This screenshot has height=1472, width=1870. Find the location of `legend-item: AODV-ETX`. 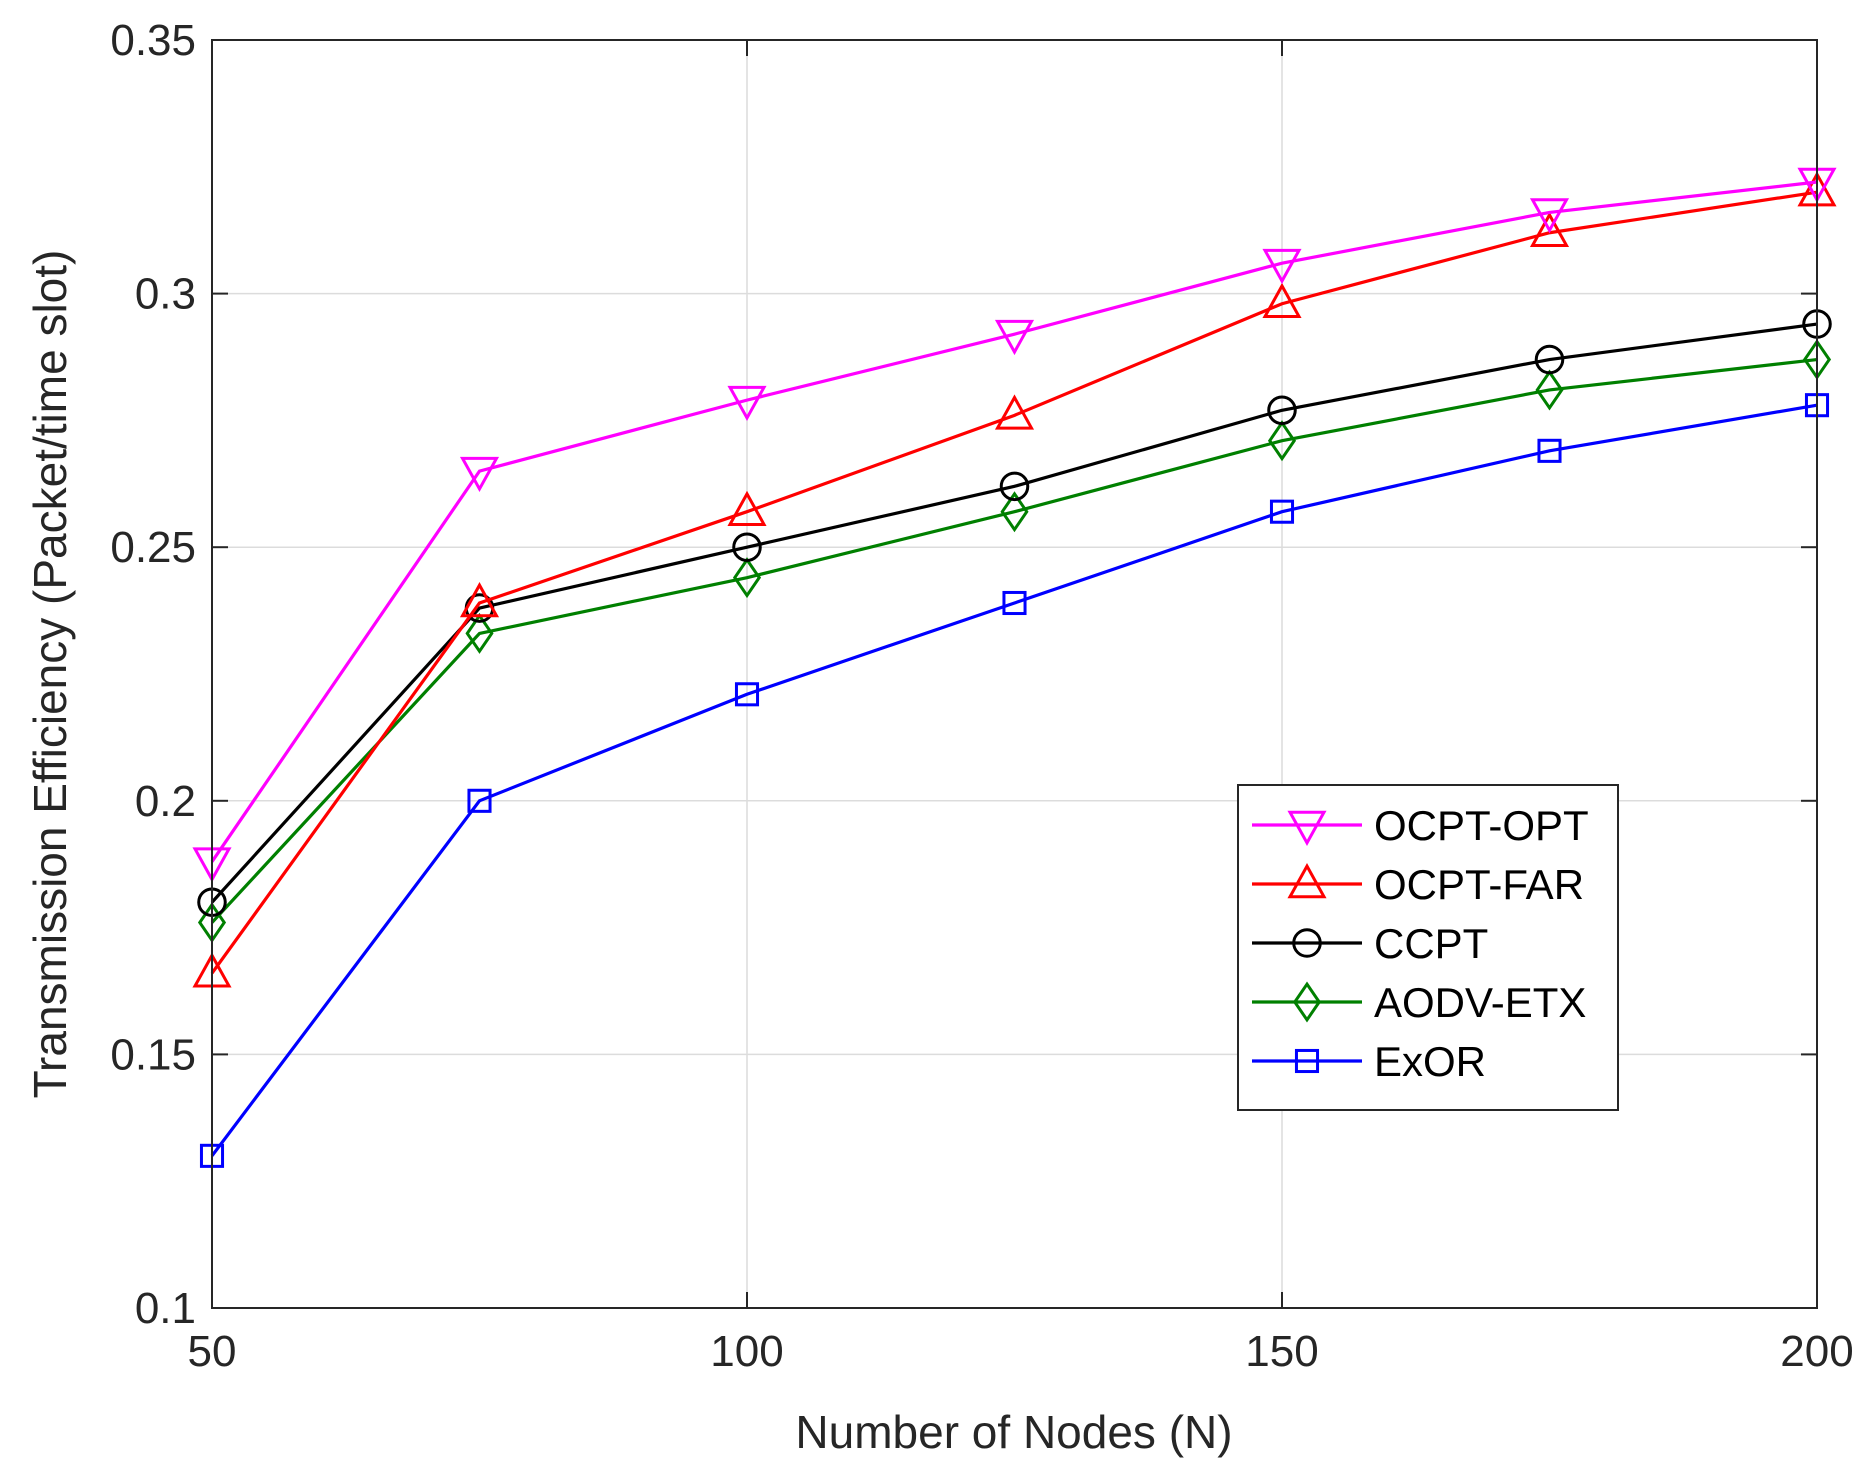

legend-item: AODV-ETX is located at coordinates (1419, 1002).